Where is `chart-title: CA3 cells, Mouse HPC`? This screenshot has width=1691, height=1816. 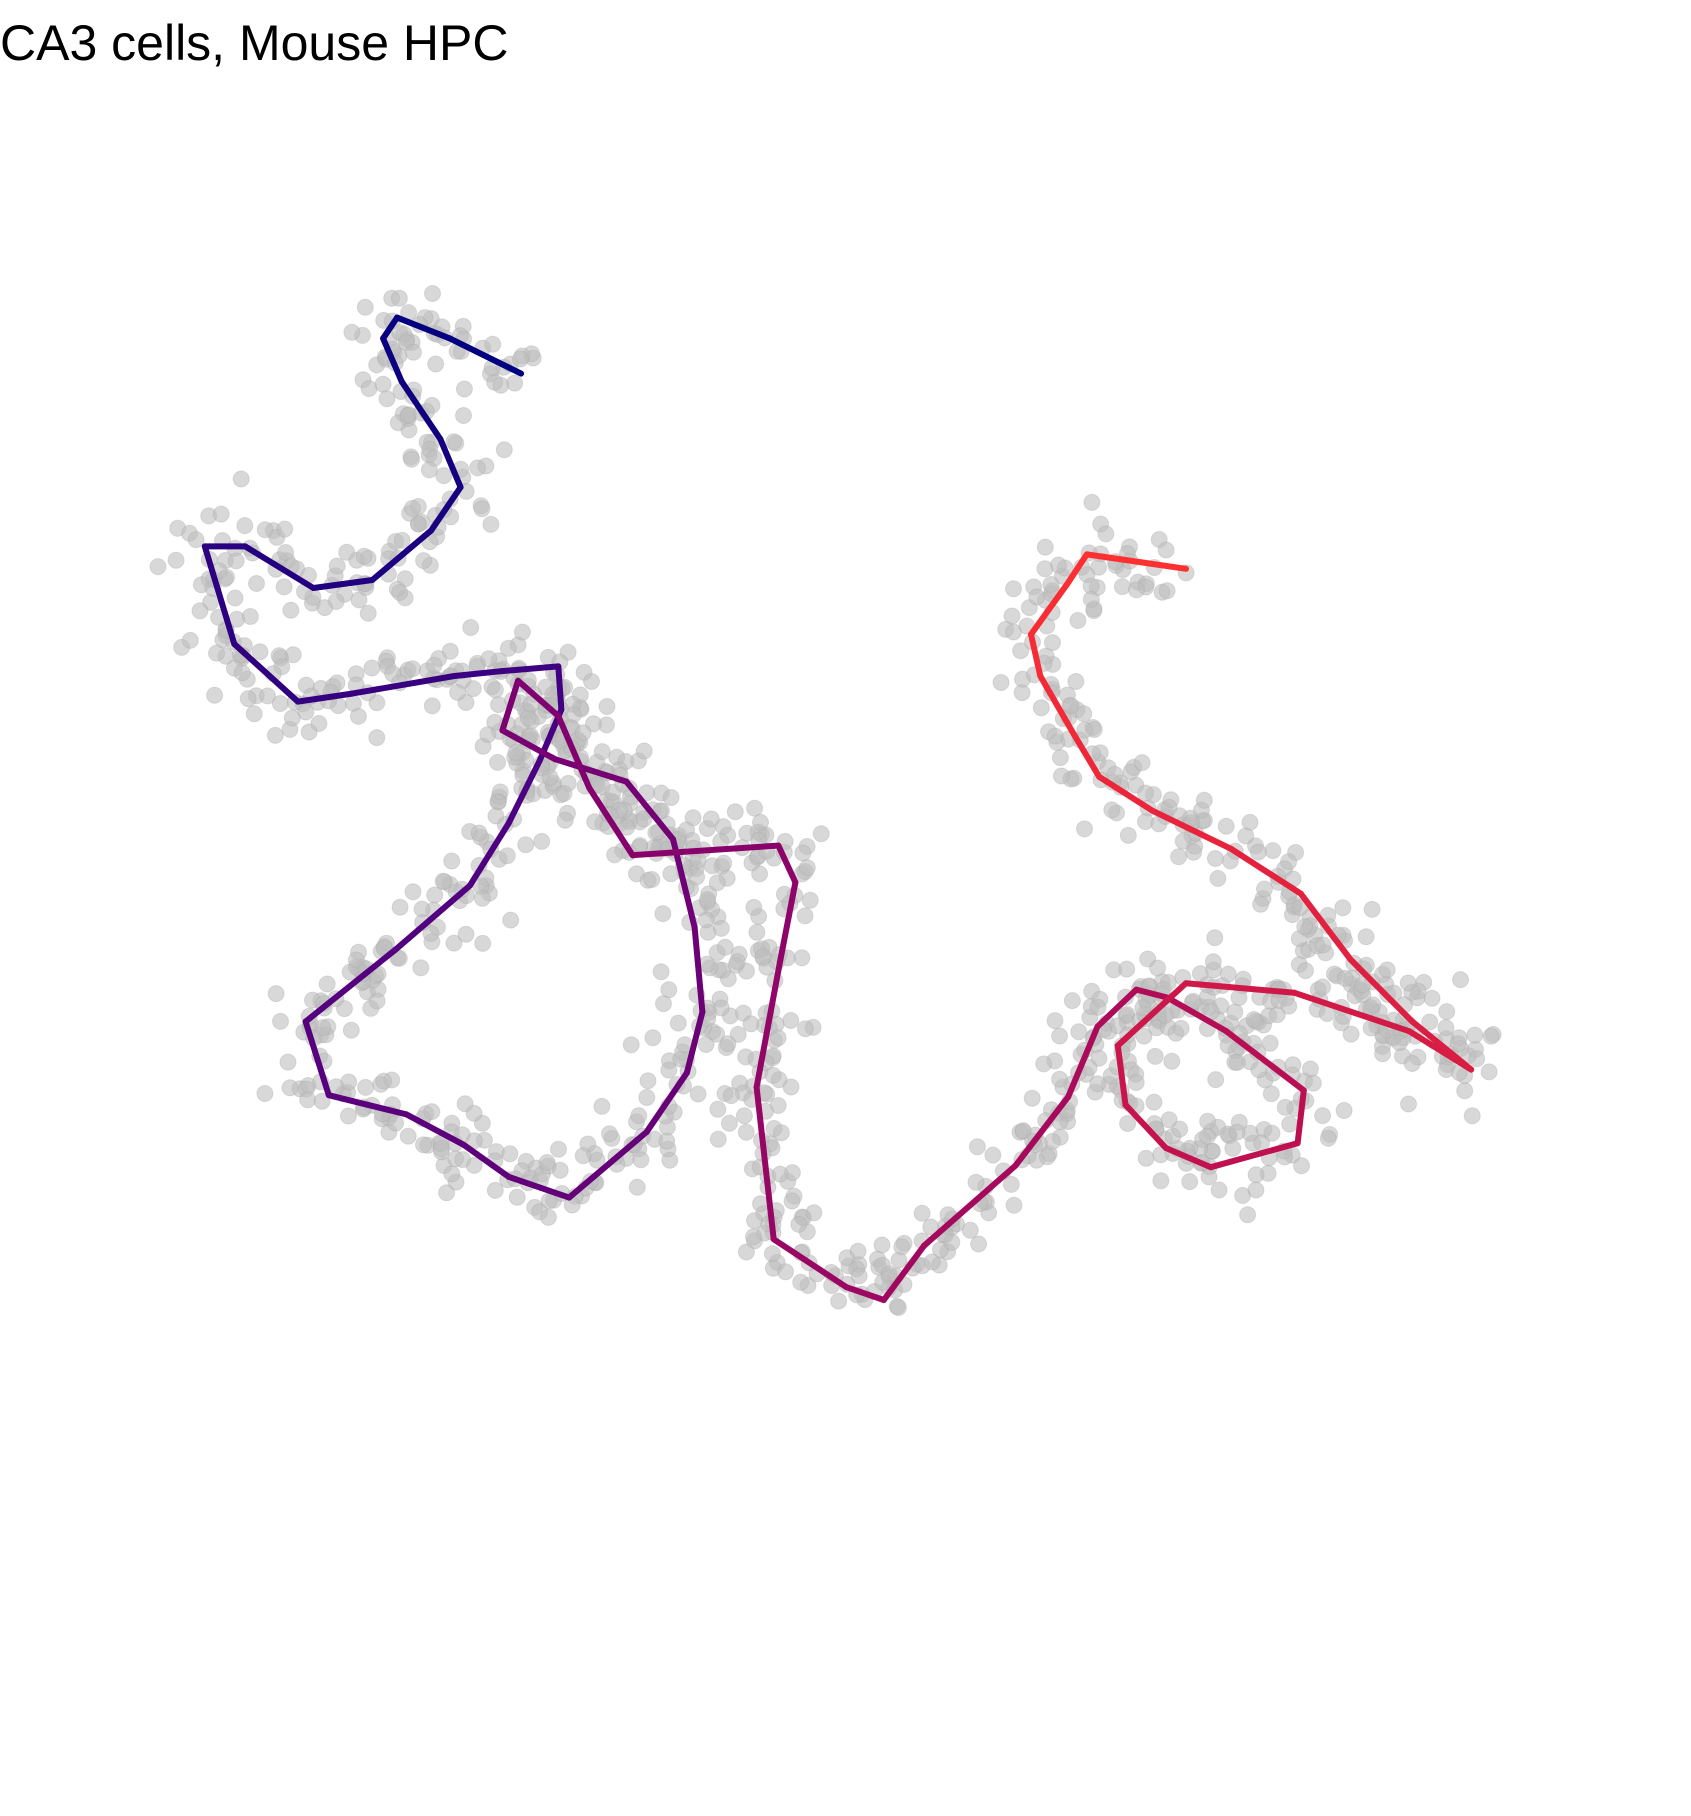 chart-title: CA3 cells, Mouse HPC is located at coordinates (254, 43).